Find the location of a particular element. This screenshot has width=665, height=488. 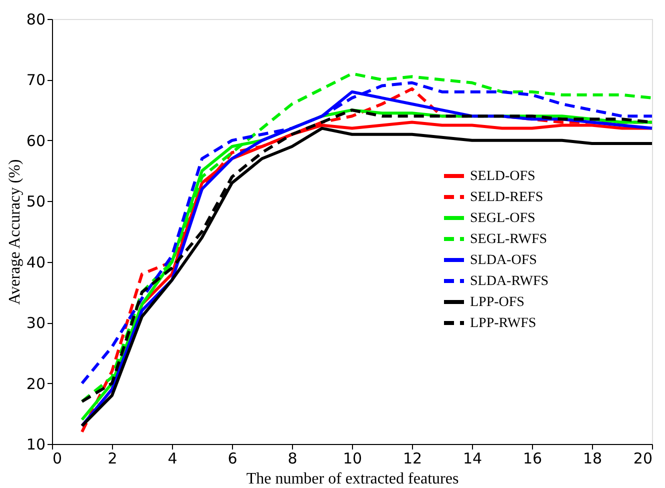

x-tick-label: 8 is located at coordinates (293, 459).